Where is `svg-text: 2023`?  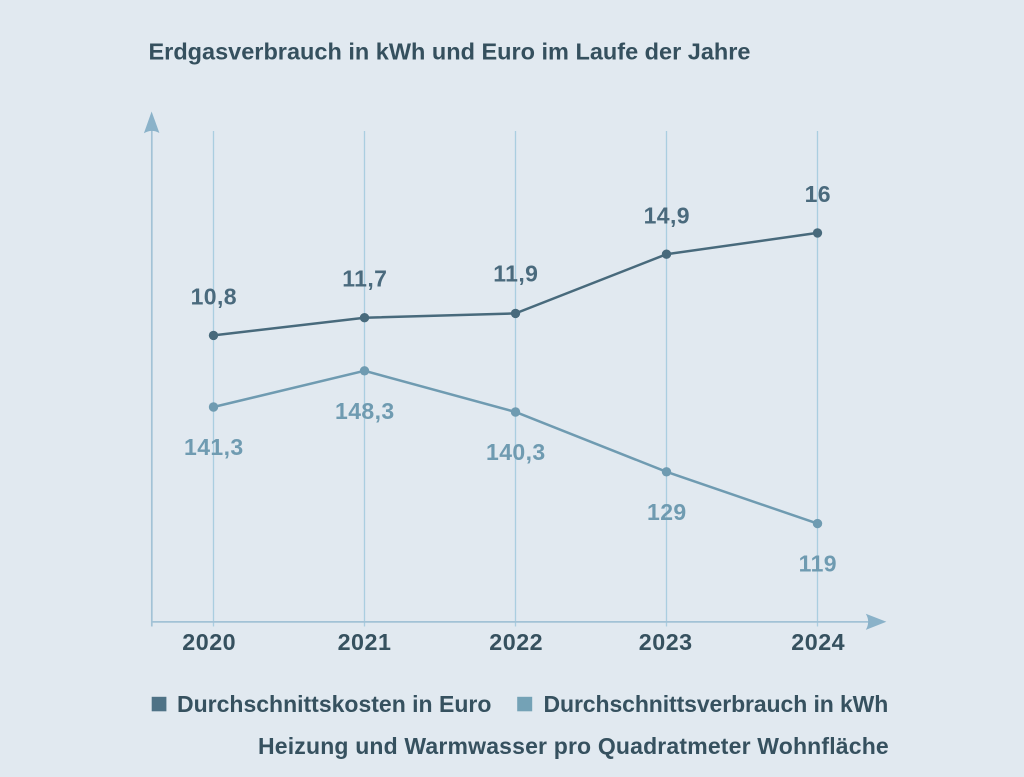
svg-text: 2023 is located at coordinates (666, 642).